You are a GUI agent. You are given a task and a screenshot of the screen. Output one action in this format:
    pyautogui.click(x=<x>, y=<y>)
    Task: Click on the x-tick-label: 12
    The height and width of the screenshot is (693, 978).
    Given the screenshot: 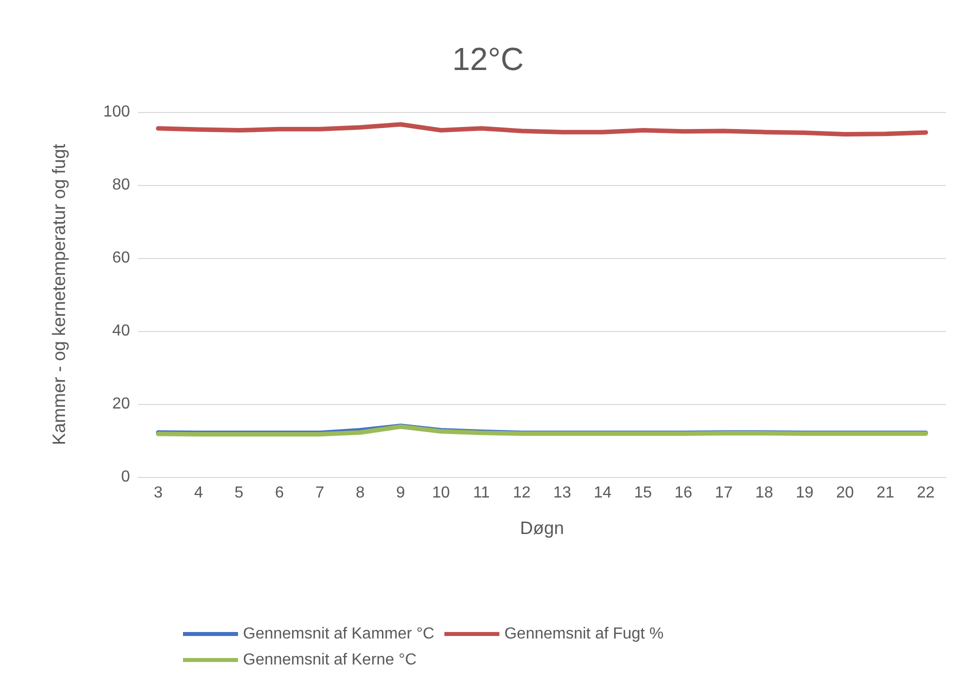 What is the action you would take?
    pyautogui.click(x=521, y=493)
    